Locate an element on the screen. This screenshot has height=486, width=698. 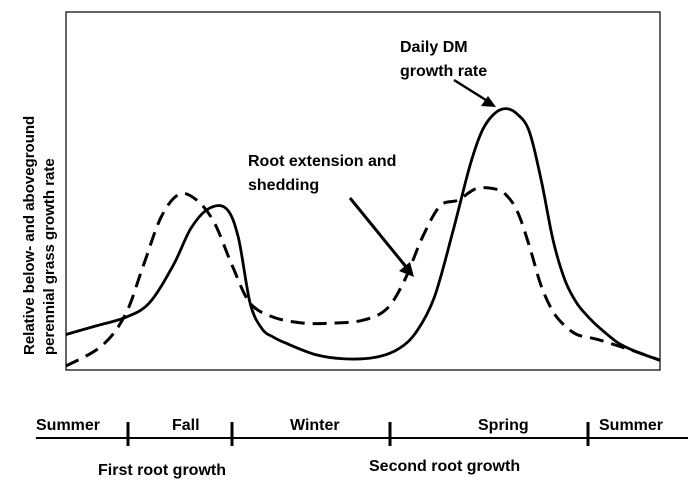
season-label-fall: Fall is located at coordinates (186, 425).